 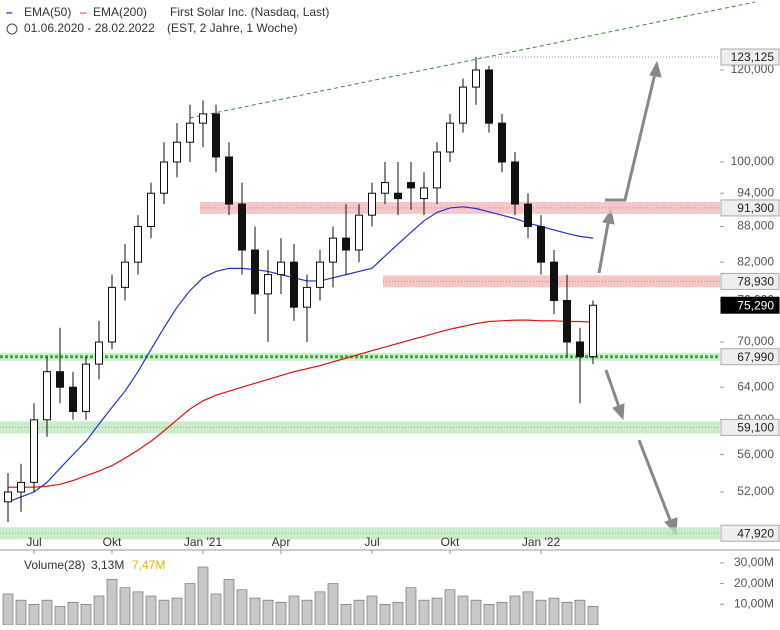 What do you see at coordinates (755, 491) in the screenshot?
I see `y-tick-label: 52,000` at bounding box center [755, 491].